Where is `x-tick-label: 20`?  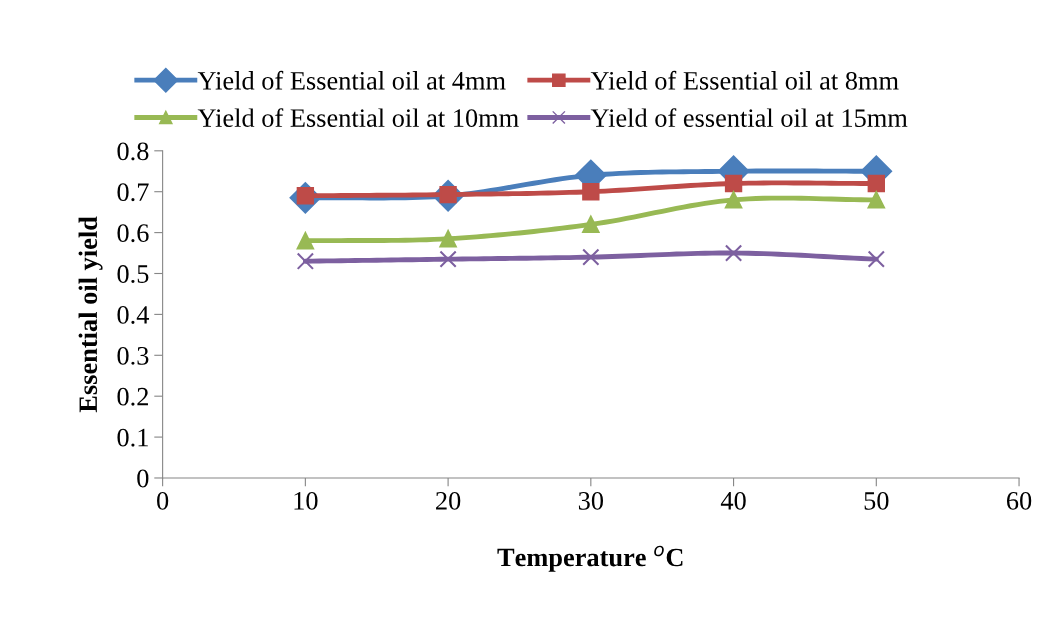 x-tick-label: 20 is located at coordinates (448, 500).